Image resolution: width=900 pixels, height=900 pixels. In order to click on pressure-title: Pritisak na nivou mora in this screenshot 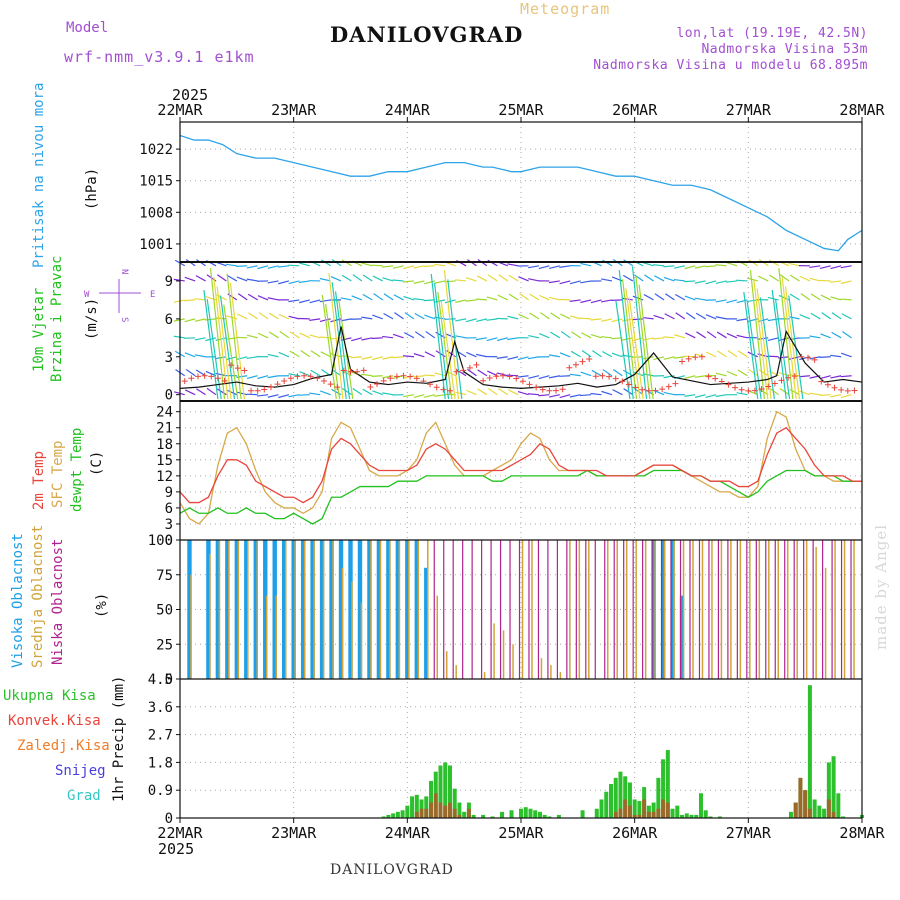, I will do `click(39, 175)`.